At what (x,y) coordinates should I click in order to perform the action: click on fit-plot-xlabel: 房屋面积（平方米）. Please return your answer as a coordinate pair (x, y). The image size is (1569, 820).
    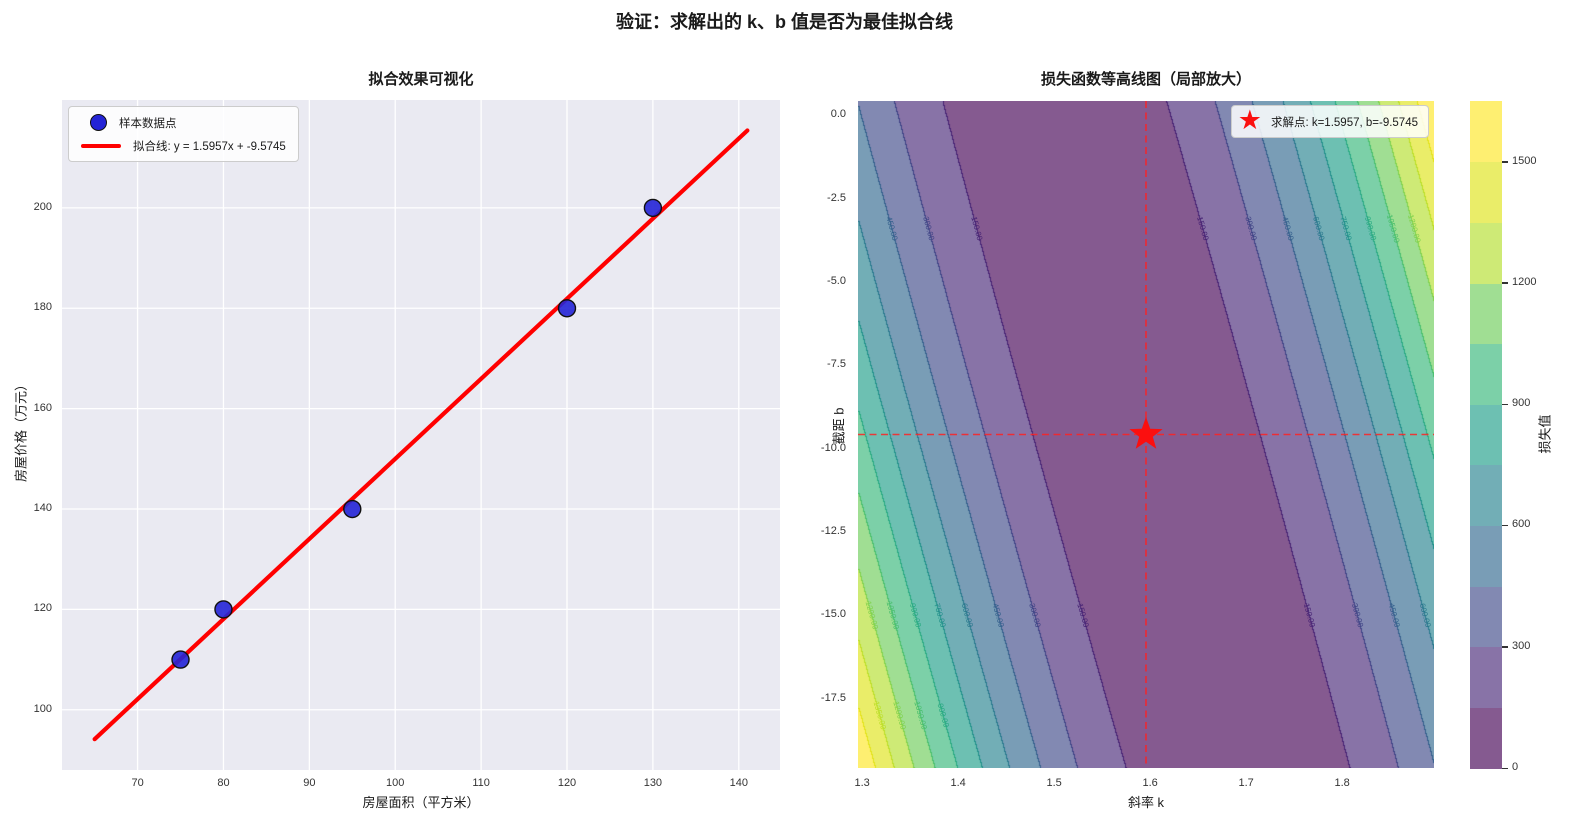
    Looking at the image, I should click on (421, 802).